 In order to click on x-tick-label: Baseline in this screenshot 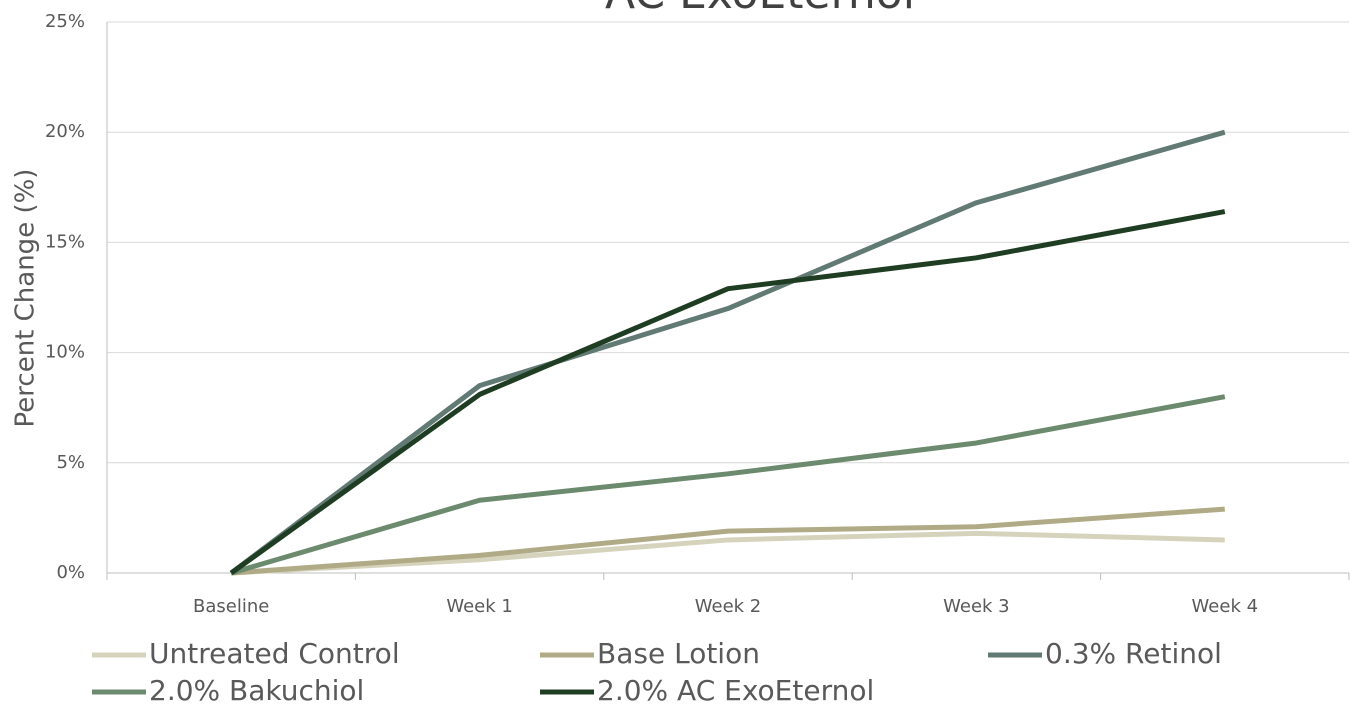, I will do `click(231, 606)`.